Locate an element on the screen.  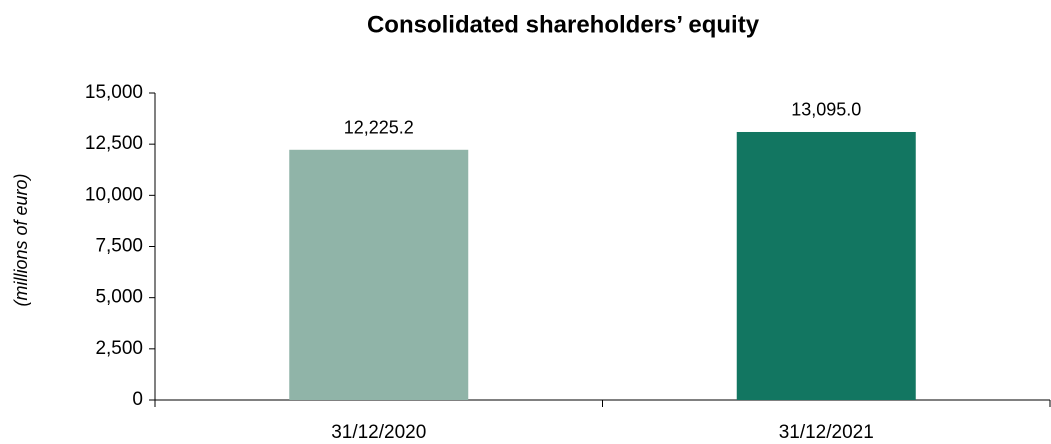
y-tick-label: 15,000 is located at coordinates (114, 92).